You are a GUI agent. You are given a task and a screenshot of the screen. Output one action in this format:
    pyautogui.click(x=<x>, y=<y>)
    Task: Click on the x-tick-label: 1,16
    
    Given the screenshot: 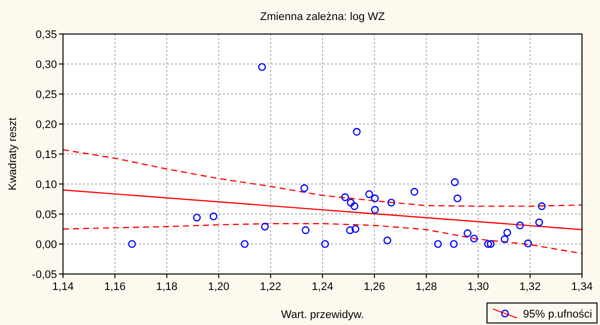 What is the action you would take?
    pyautogui.click(x=115, y=287)
    